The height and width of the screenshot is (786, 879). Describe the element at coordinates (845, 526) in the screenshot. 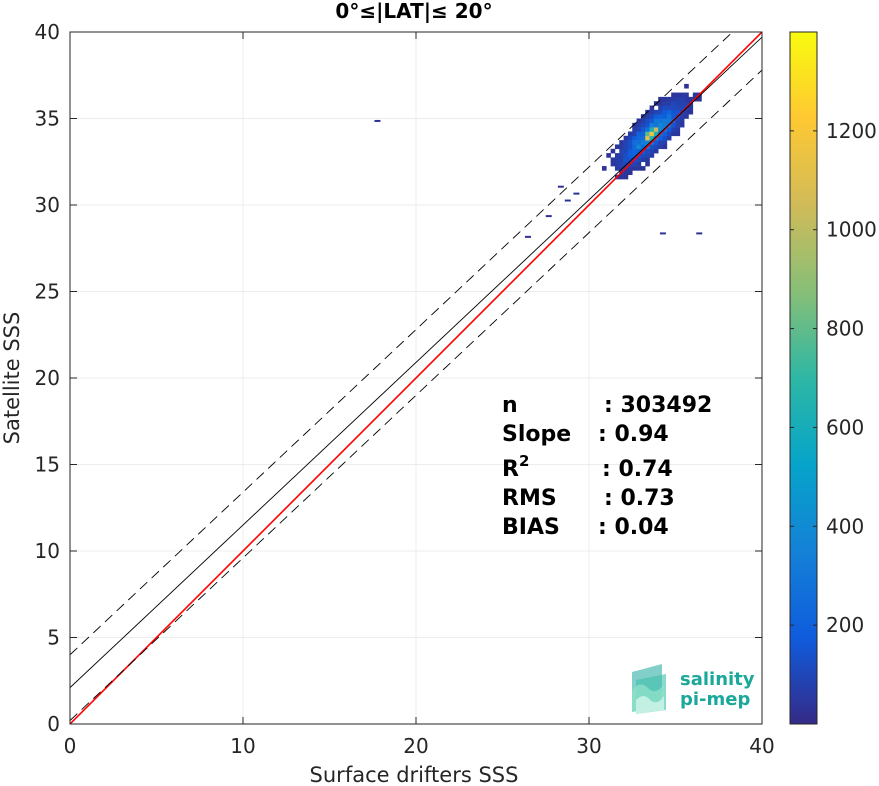

I see `colorbar-tick-label: 400` at that location.